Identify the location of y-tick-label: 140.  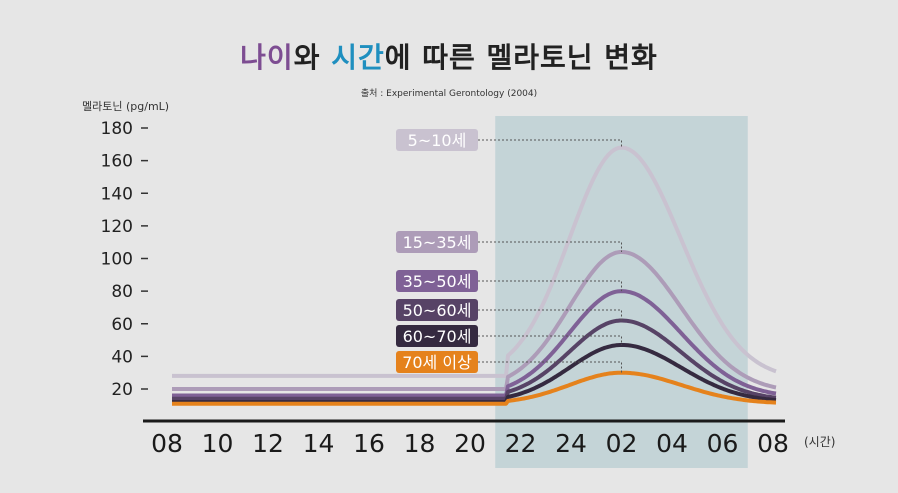
(117, 194).